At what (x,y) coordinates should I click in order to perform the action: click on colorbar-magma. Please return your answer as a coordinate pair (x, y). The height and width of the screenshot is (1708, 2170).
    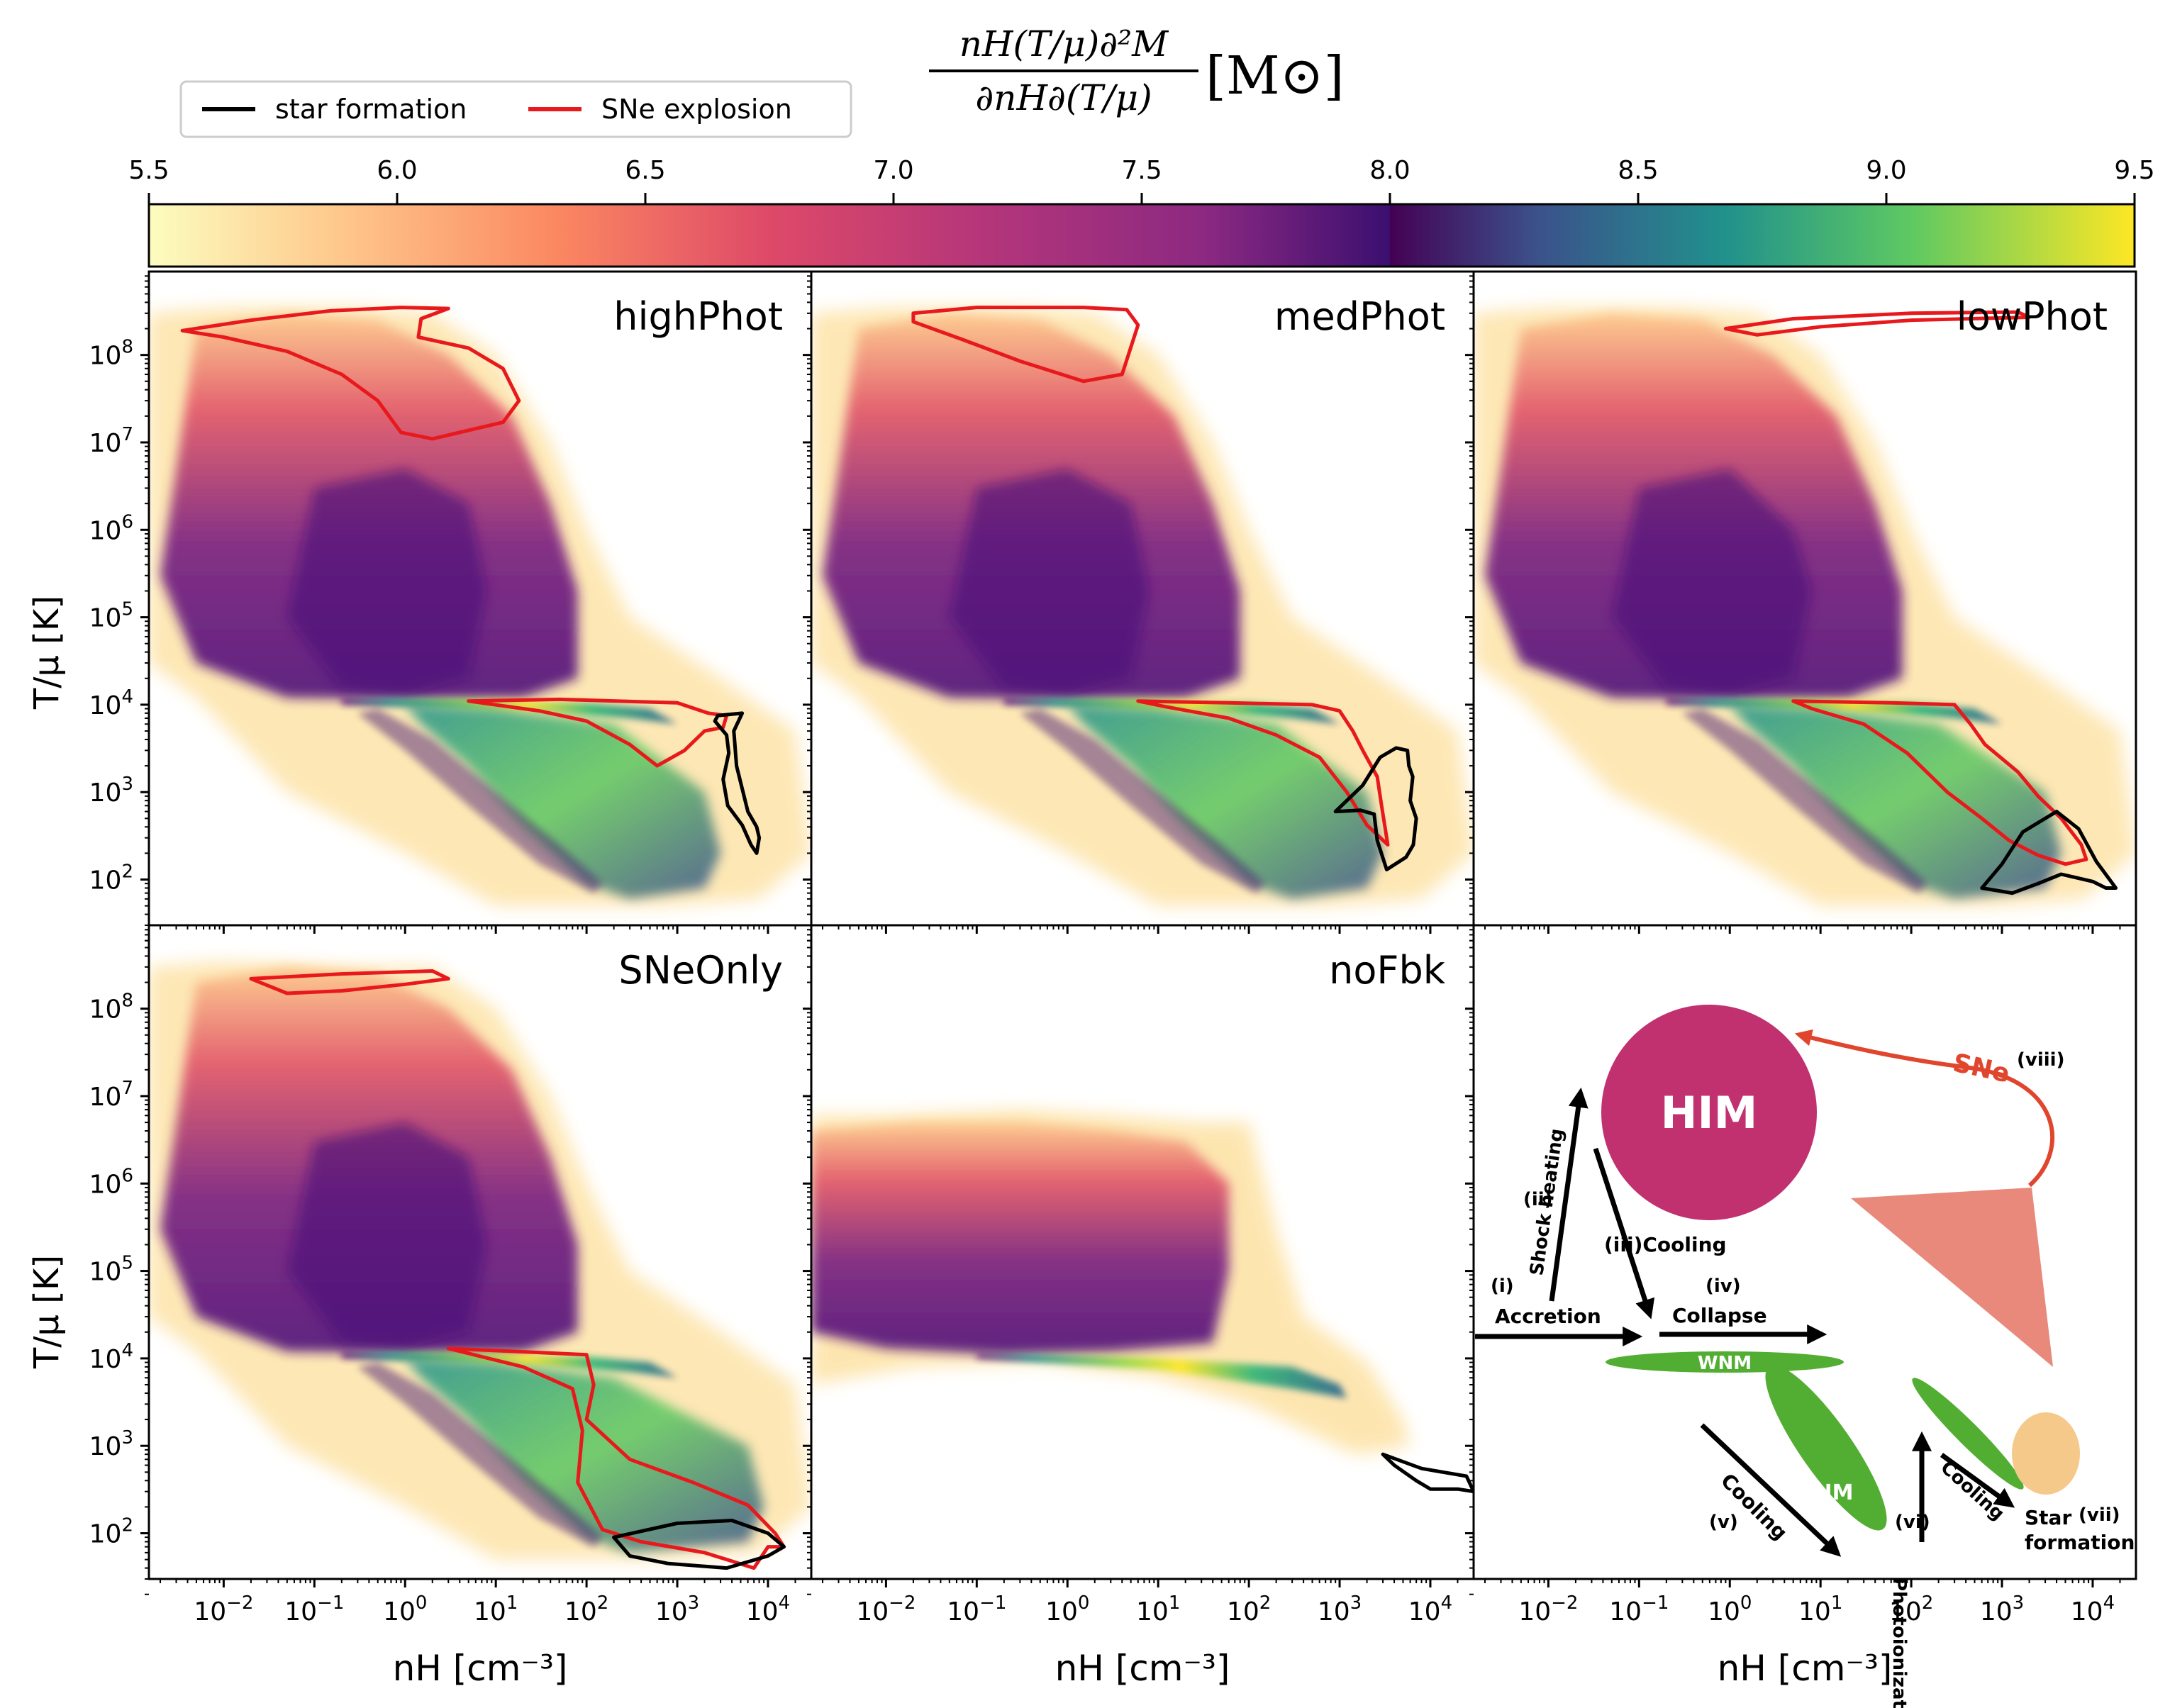
    Looking at the image, I should click on (769, 236).